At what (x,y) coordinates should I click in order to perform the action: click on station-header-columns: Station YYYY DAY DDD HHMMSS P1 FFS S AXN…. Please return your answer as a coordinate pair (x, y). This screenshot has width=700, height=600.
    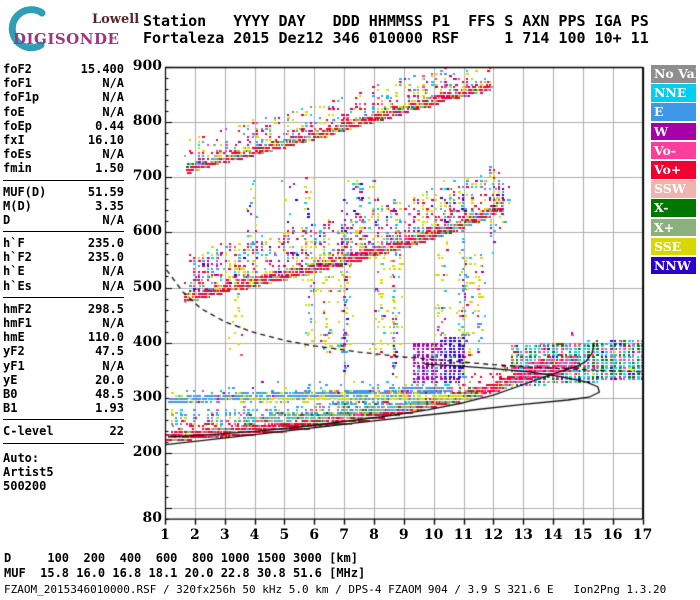
    Looking at the image, I should click on (396, 21).